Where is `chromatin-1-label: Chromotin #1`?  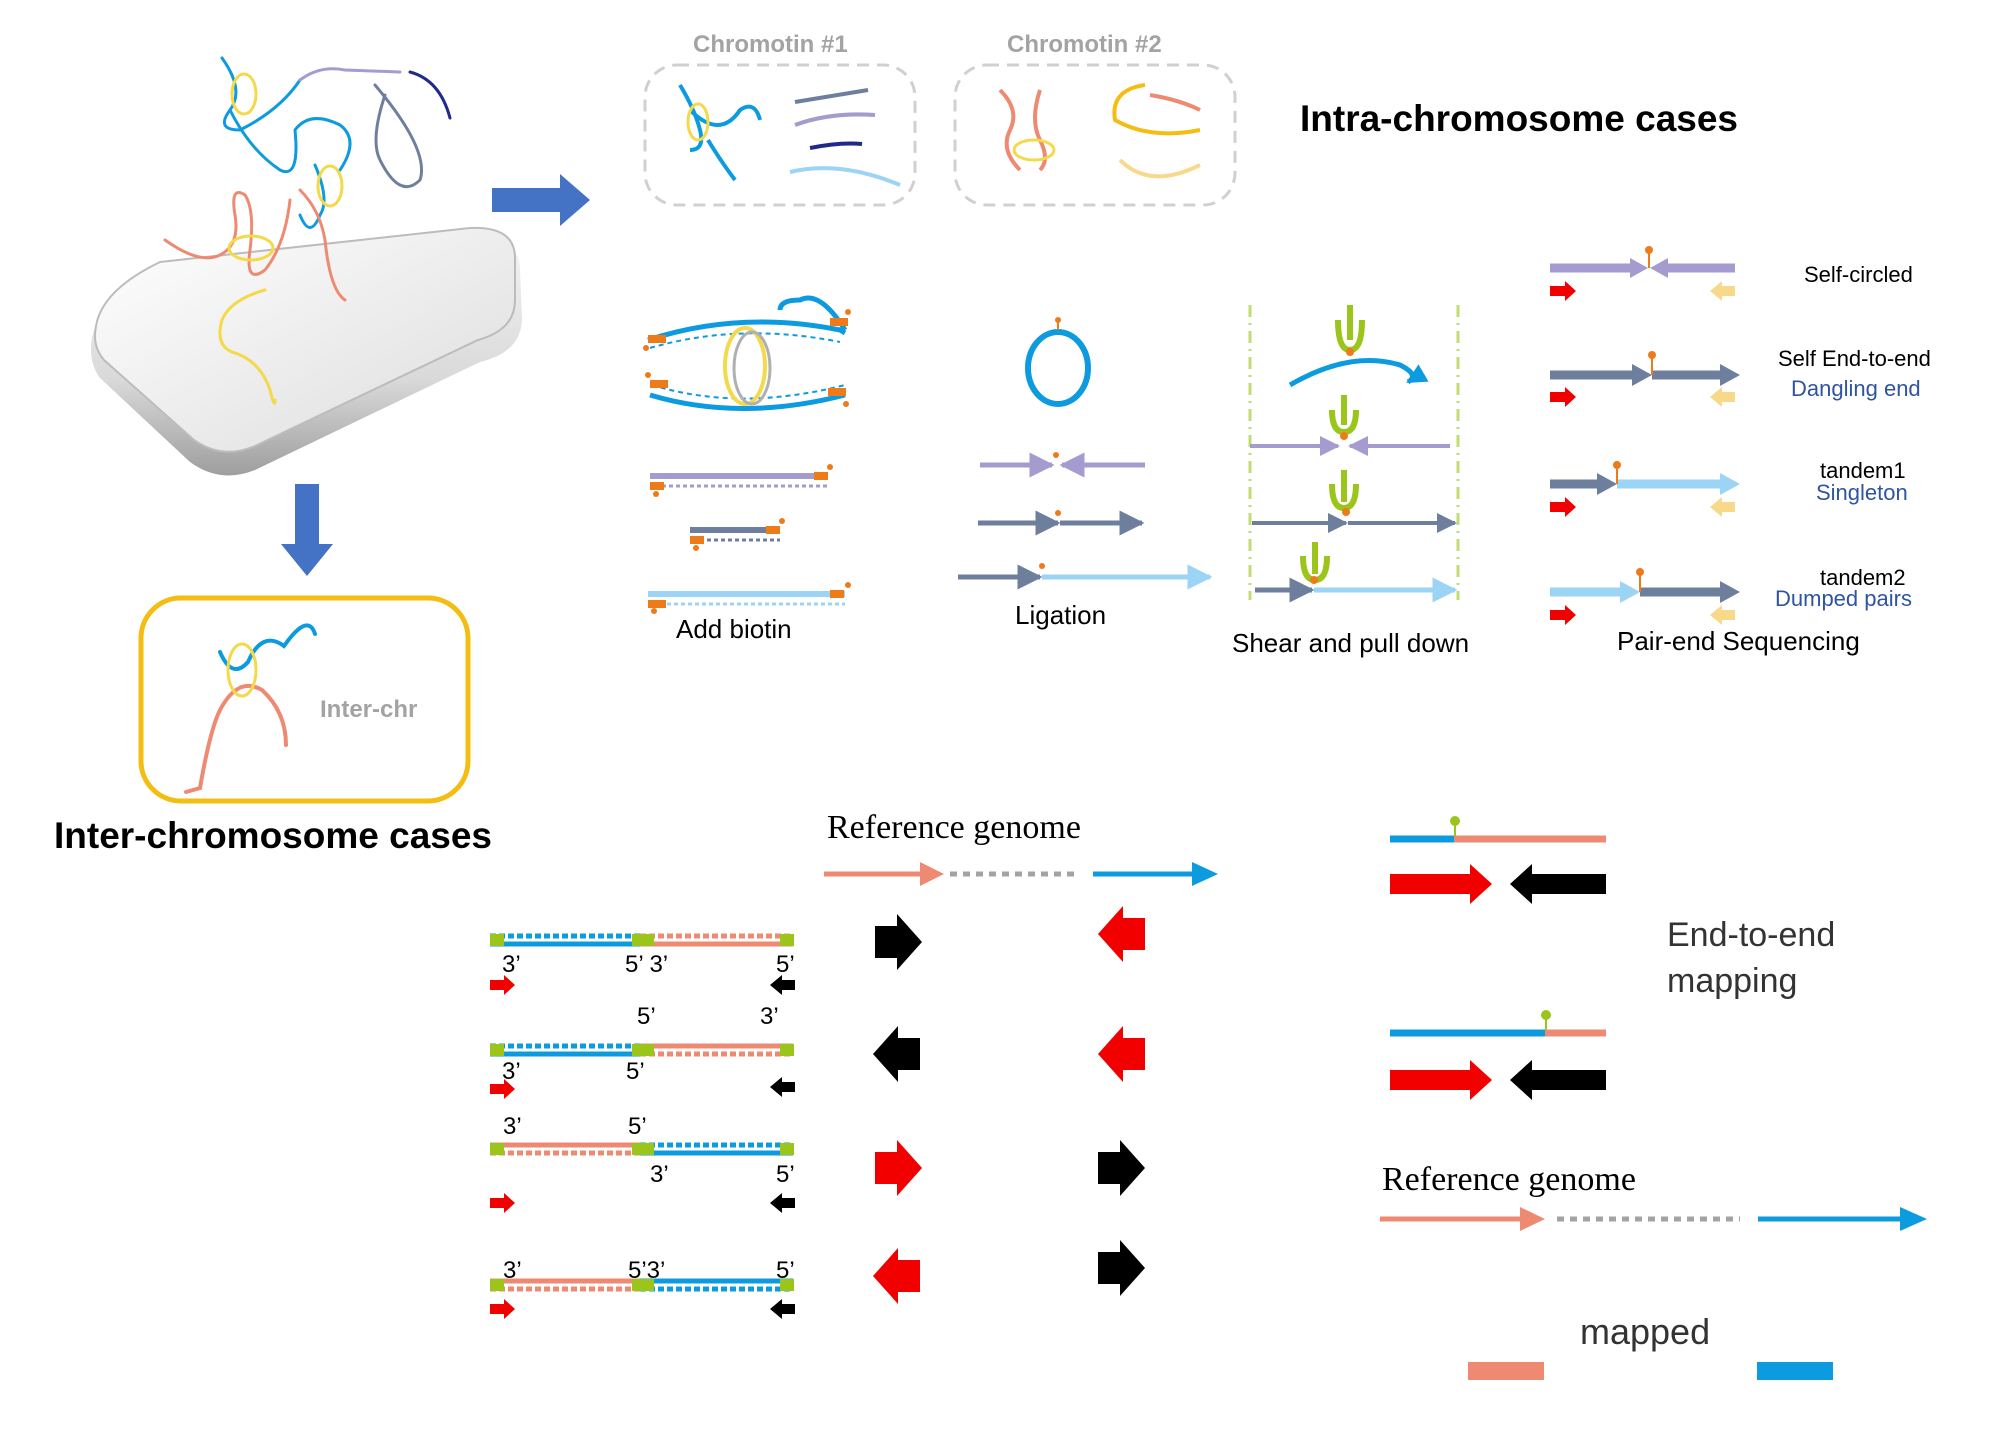
chromatin-1-label: Chromotin #1 is located at coordinates (770, 44).